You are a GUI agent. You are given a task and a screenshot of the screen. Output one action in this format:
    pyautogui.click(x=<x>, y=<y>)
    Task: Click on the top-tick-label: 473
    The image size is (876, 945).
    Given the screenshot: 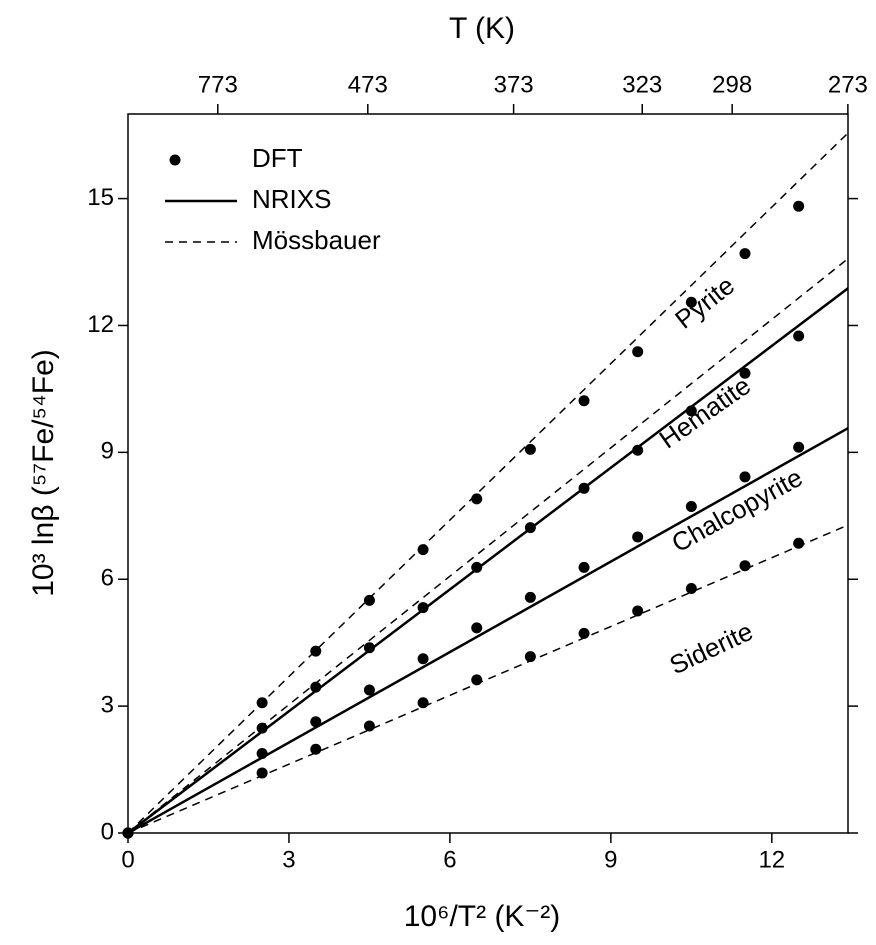 What is the action you would take?
    pyautogui.click(x=368, y=84)
    